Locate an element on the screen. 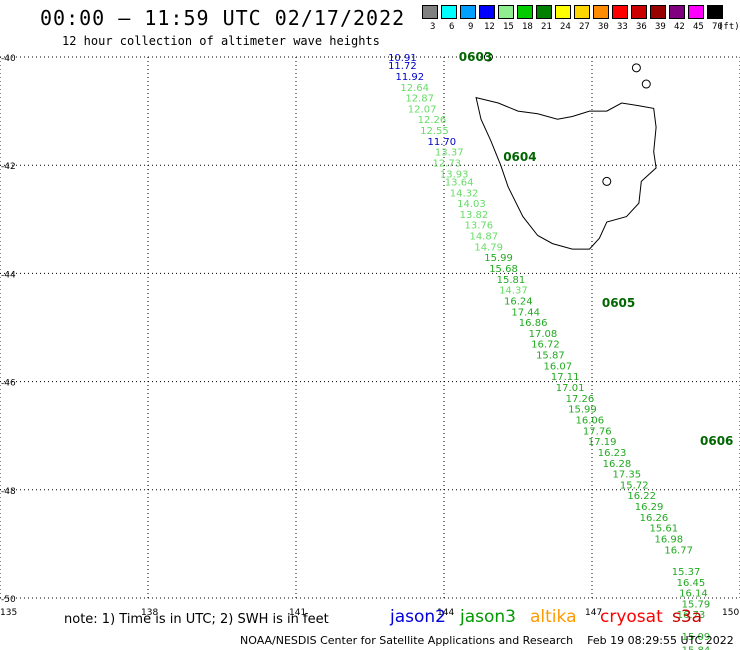 This screenshot has width=740, height=650. swh-value-label: 12.26 is located at coordinates (432, 120).